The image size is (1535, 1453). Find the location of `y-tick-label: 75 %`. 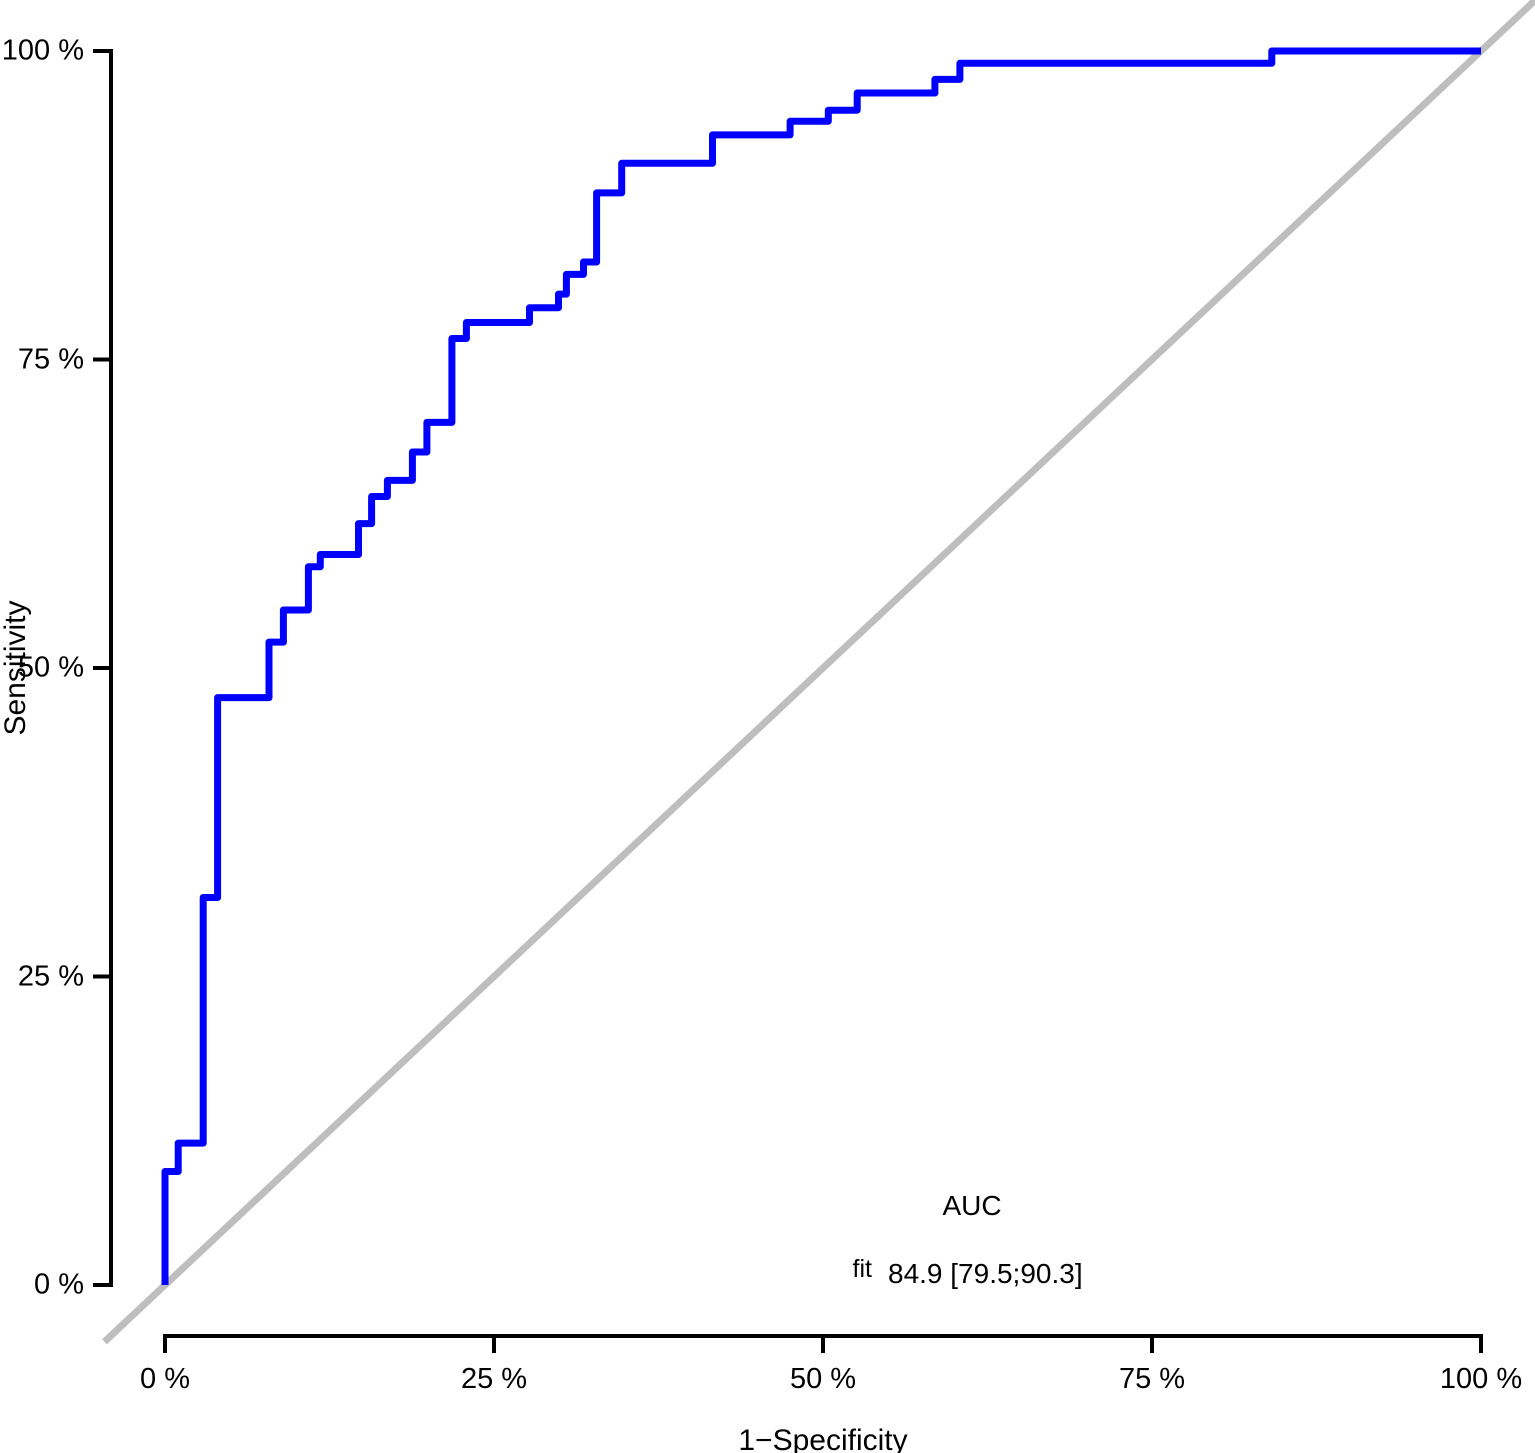

y-tick-label: 75 % is located at coordinates (50, 359).